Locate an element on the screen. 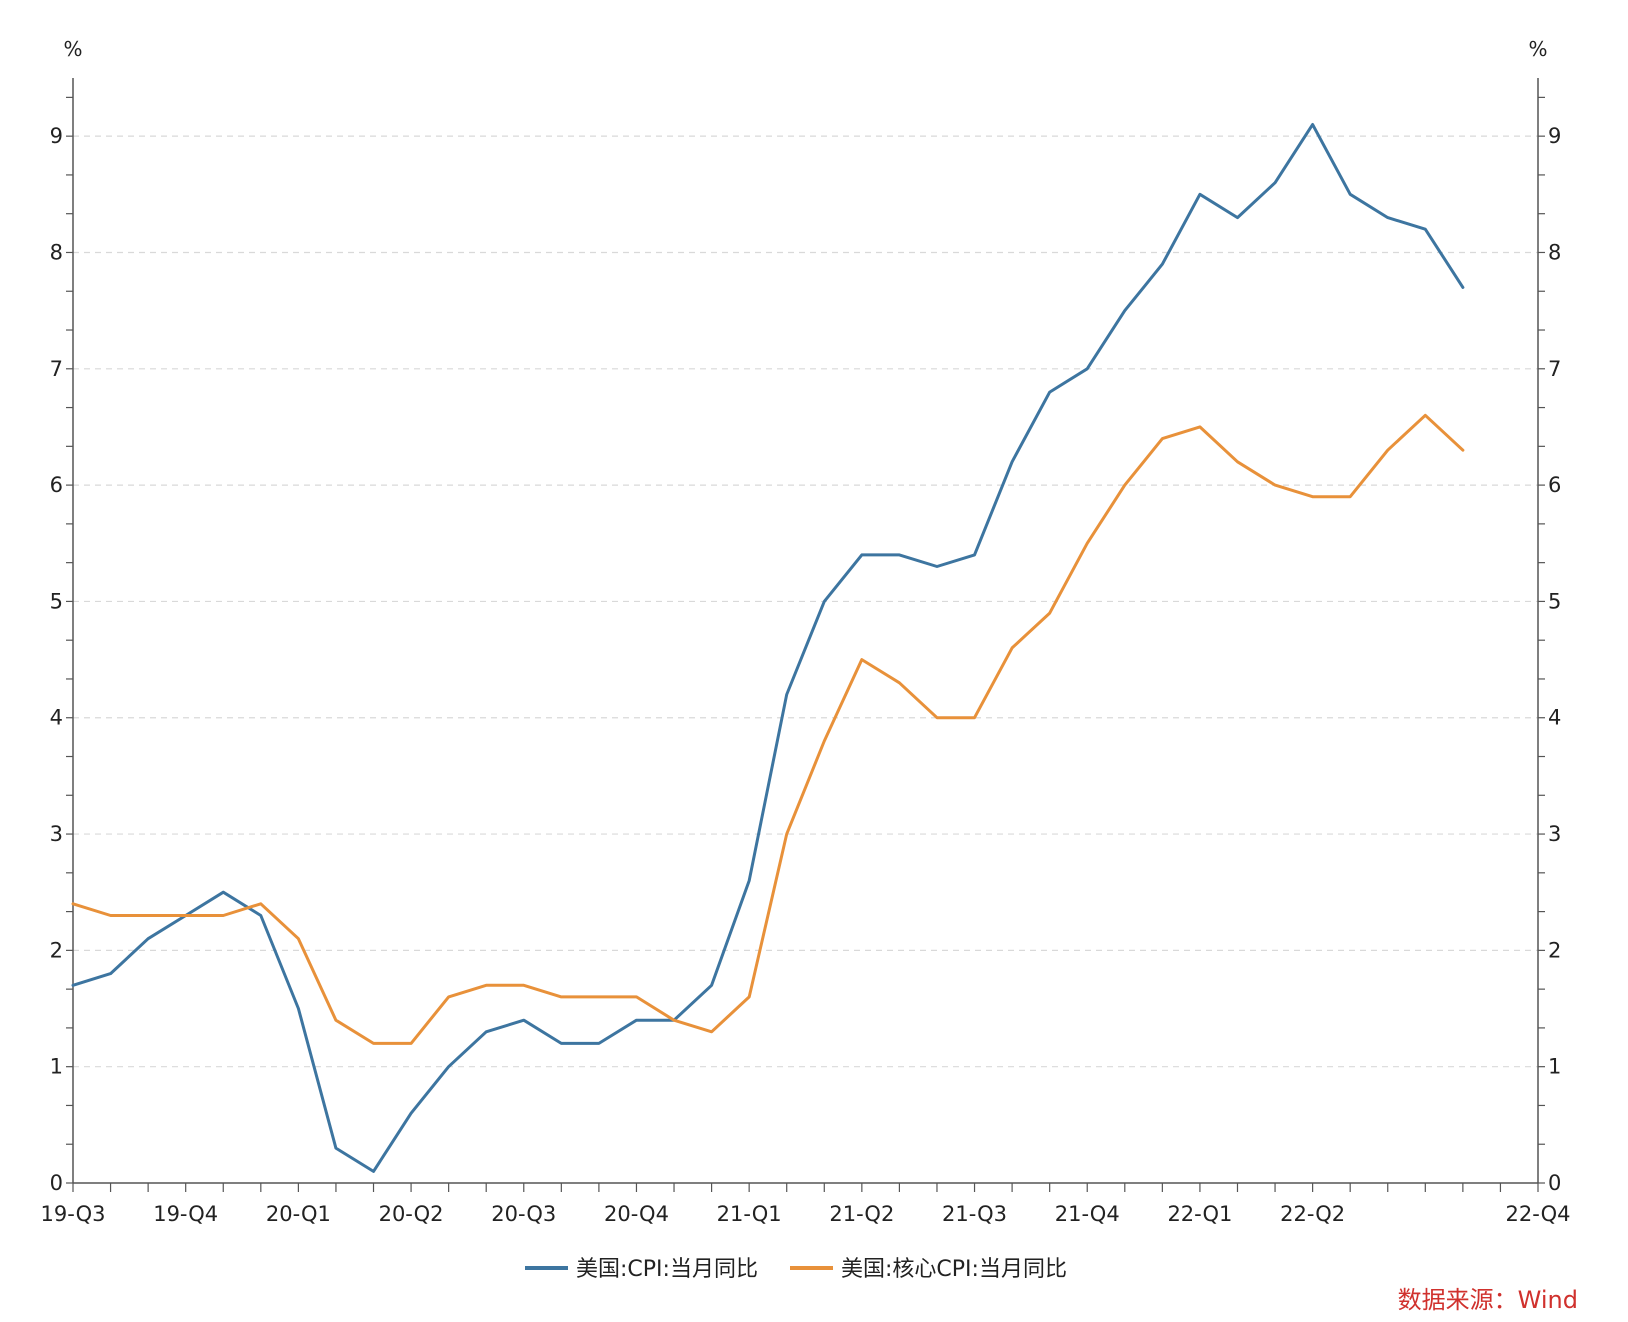 This screenshot has width=1628, height=1322. y-tick-label-left: 7 is located at coordinates (56, 369).